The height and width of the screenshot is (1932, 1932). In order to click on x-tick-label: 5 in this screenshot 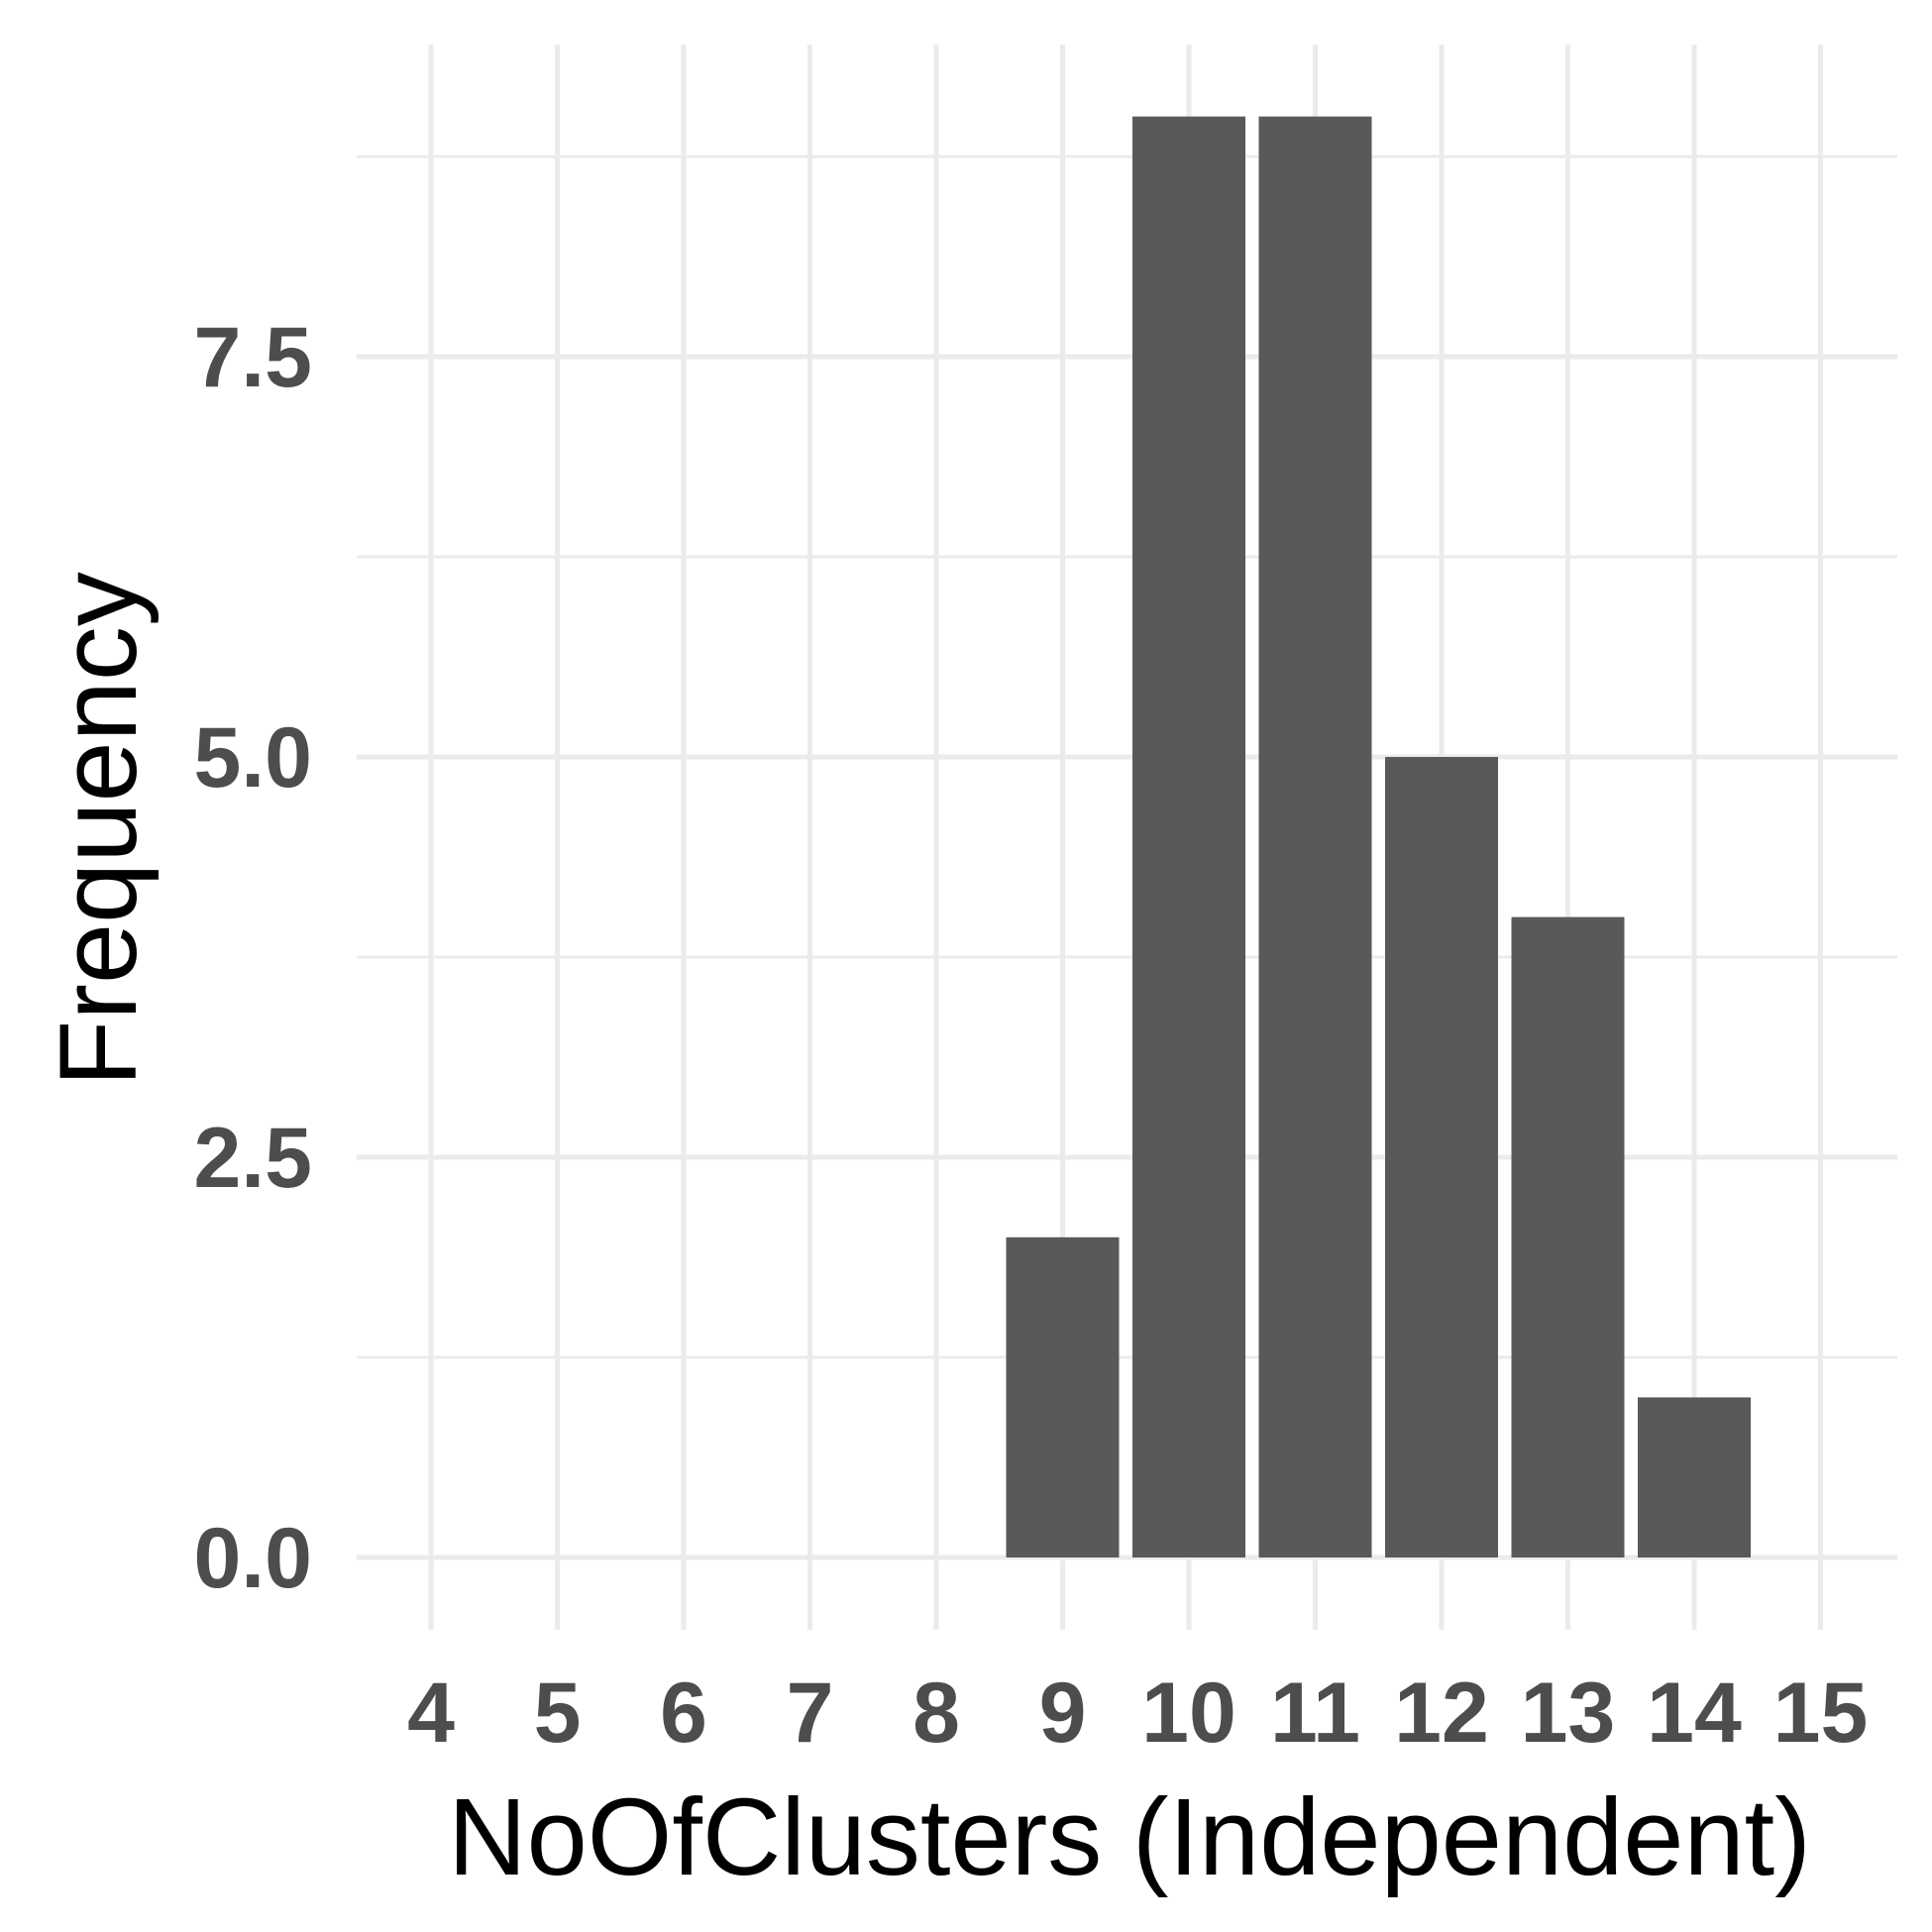, I will do `click(558, 1713)`.